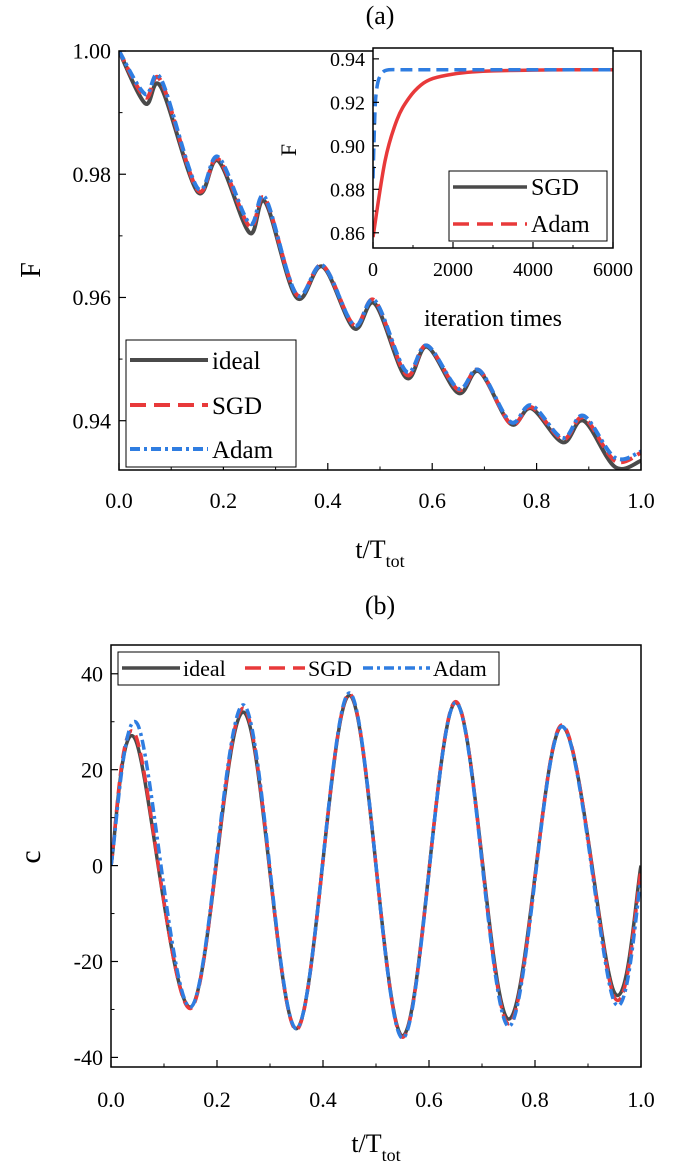  Describe the element at coordinates (30, 856) in the screenshot. I see `panel-b-ylabel: c` at that location.